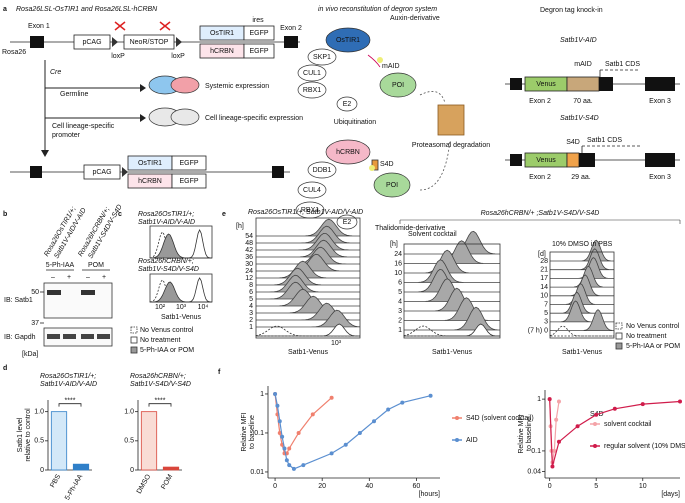  I want to click on label: SKP1, so click(322, 57).